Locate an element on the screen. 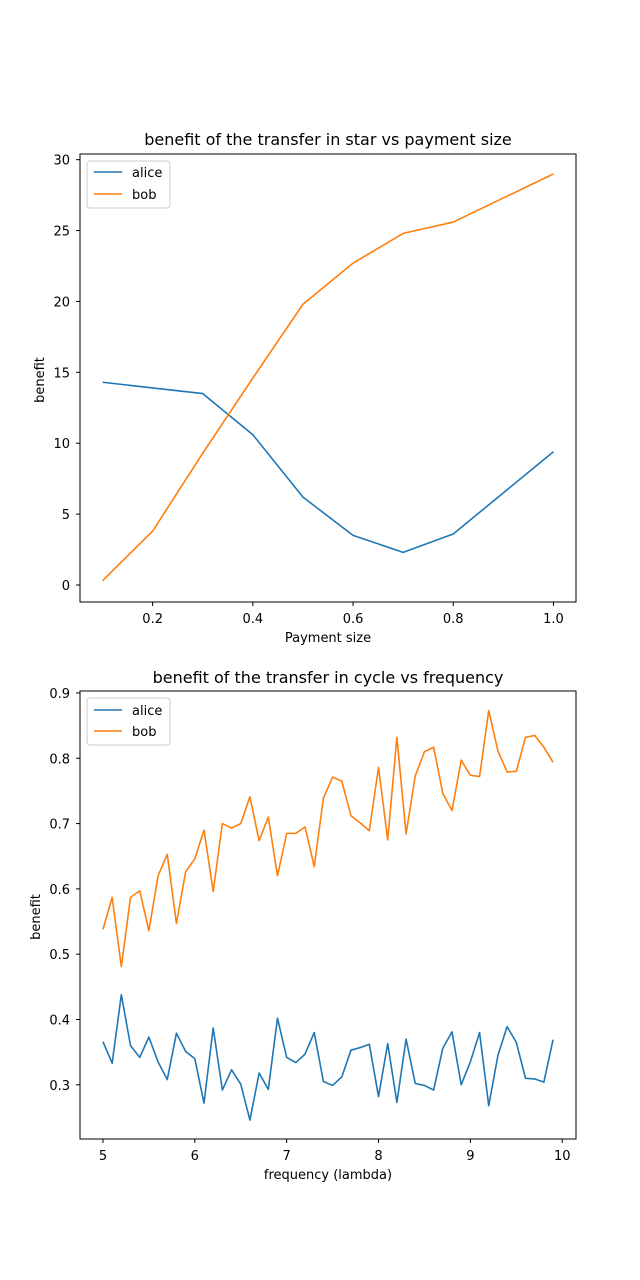 The image size is (640, 1280). y-tick-label: 15 is located at coordinates (61, 373).